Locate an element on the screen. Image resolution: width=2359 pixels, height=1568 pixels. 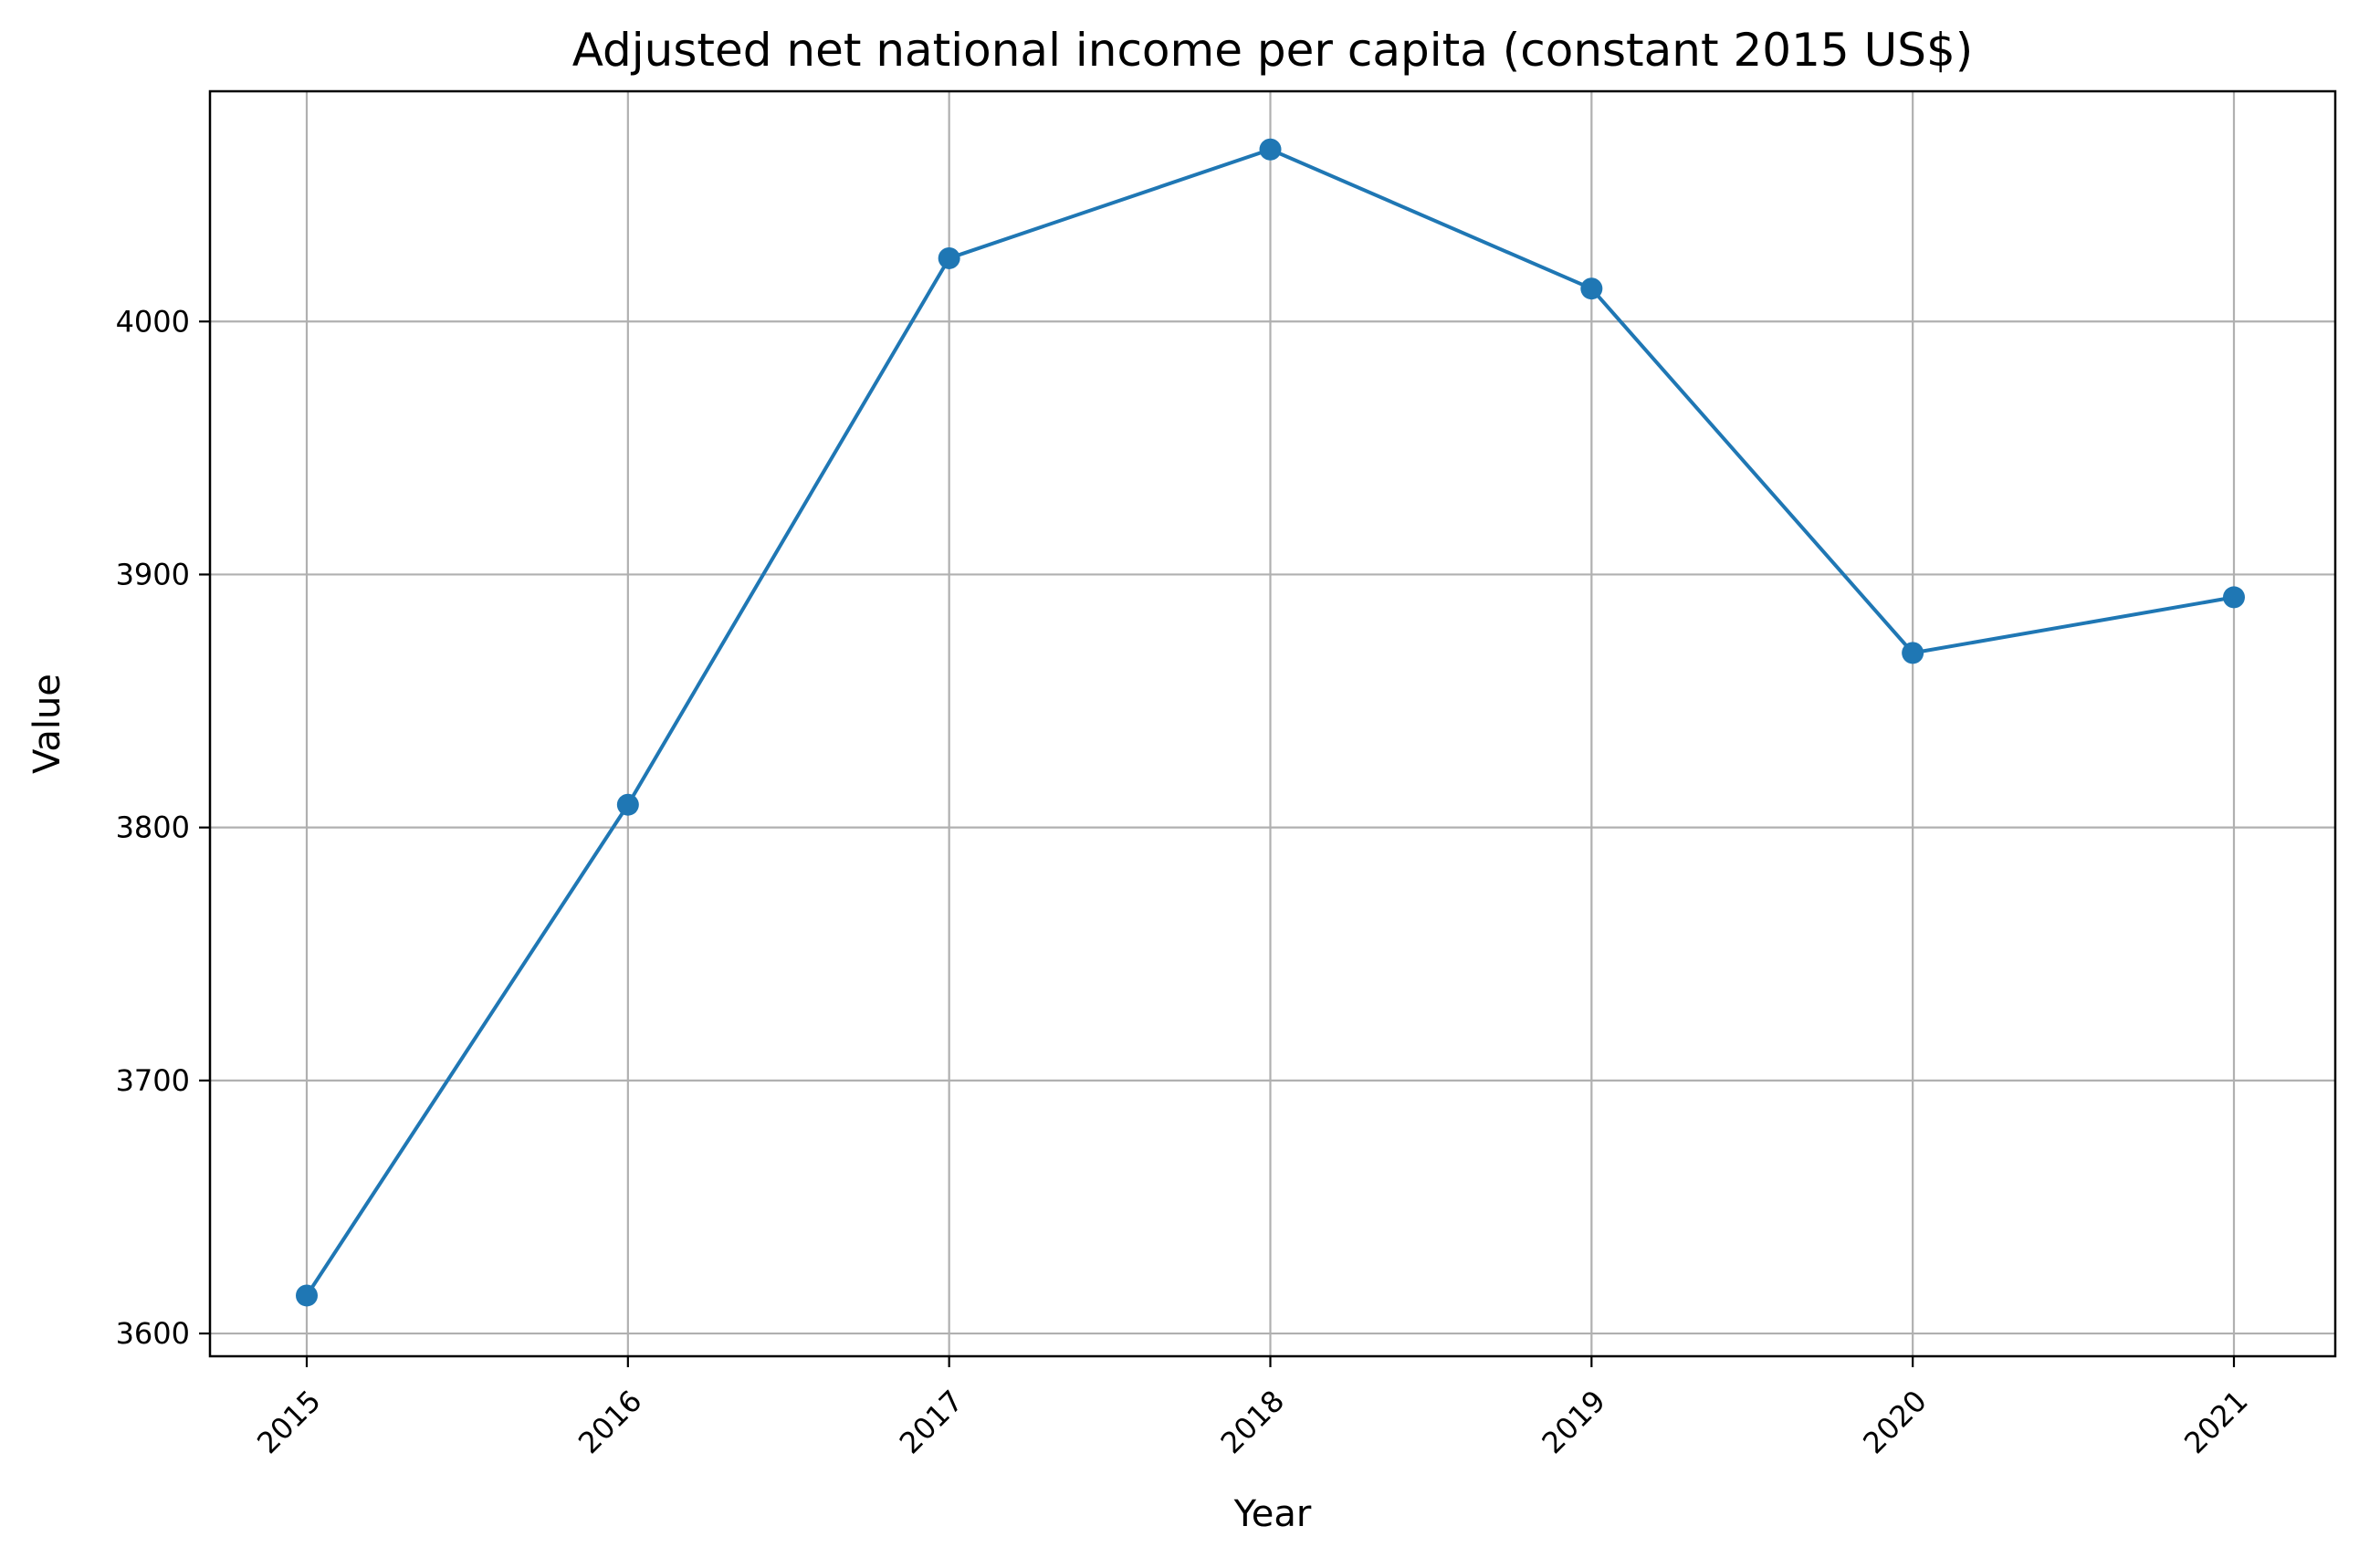
y-tick-label: 3600 is located at coordinates (153, 1333).